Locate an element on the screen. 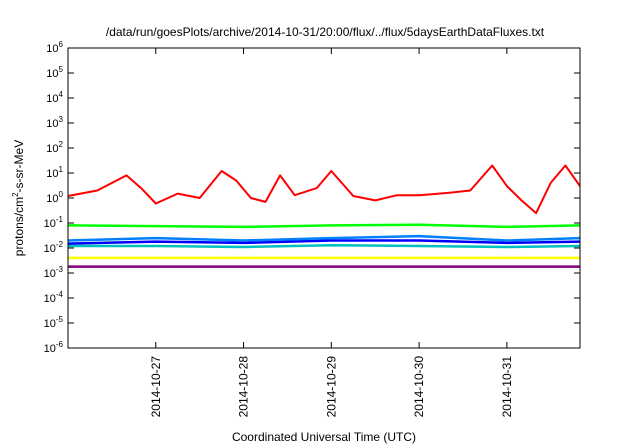  y-axis-label: protons/cm2-s-sr-MeV is located at coordinates (18, 198).